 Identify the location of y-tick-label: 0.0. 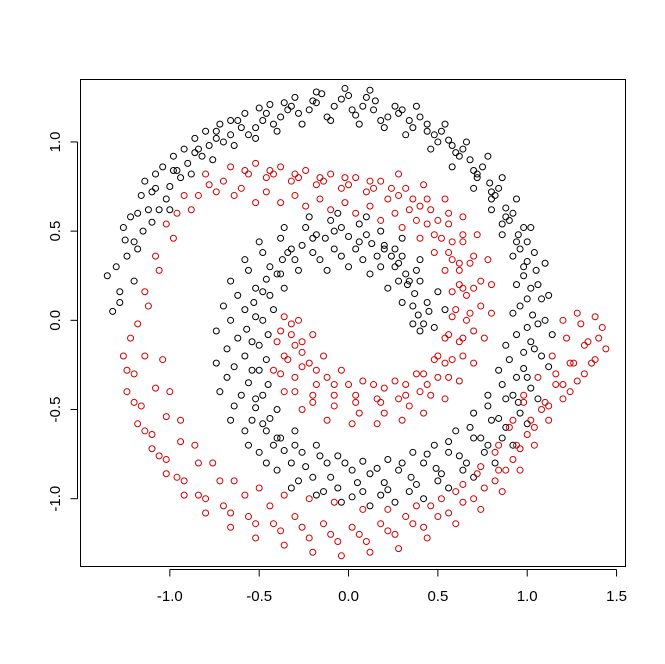
(55, 320).